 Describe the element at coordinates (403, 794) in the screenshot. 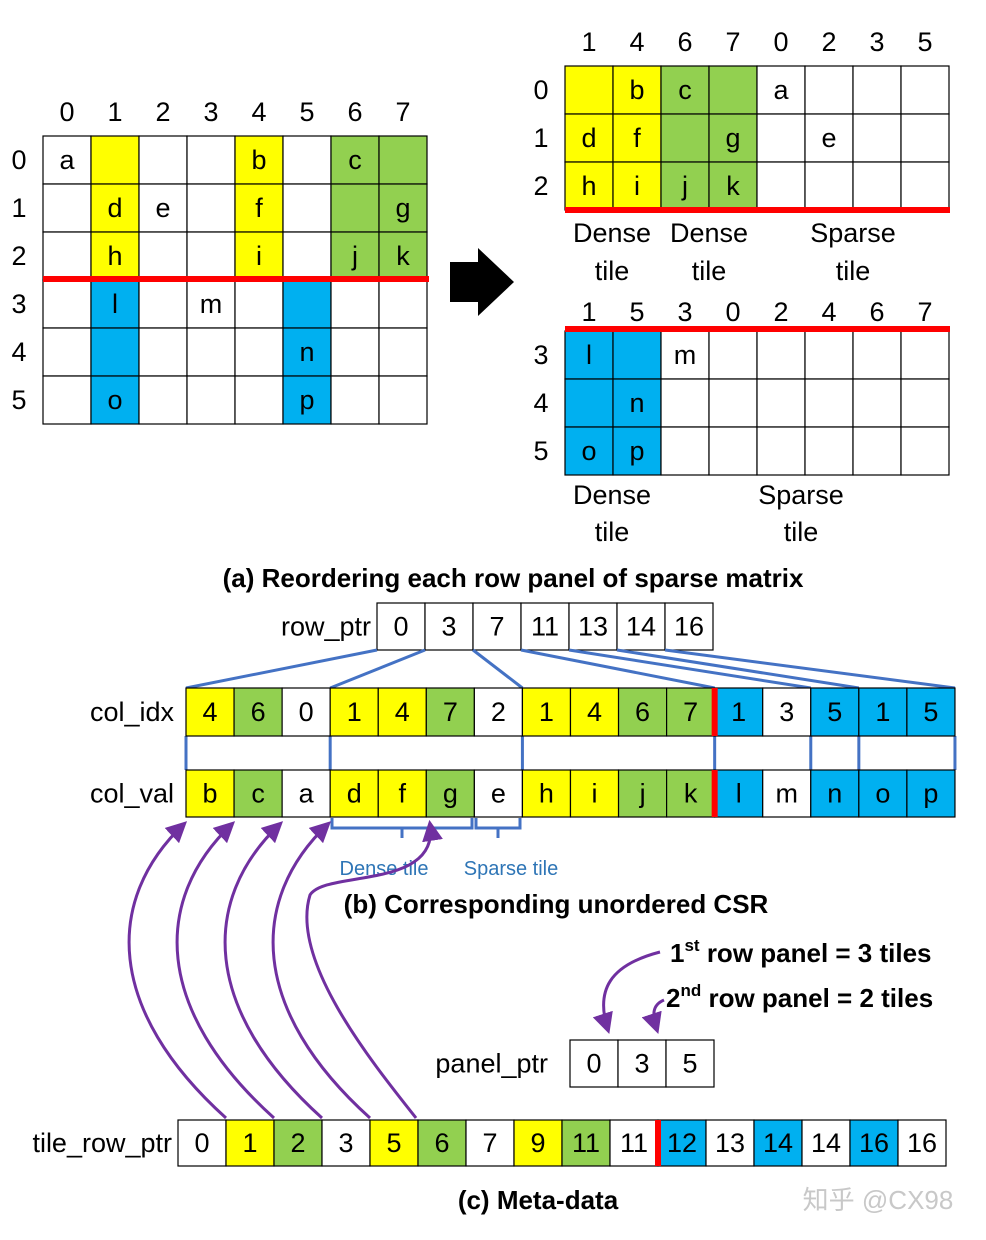

I see `array-value: f` at that location.